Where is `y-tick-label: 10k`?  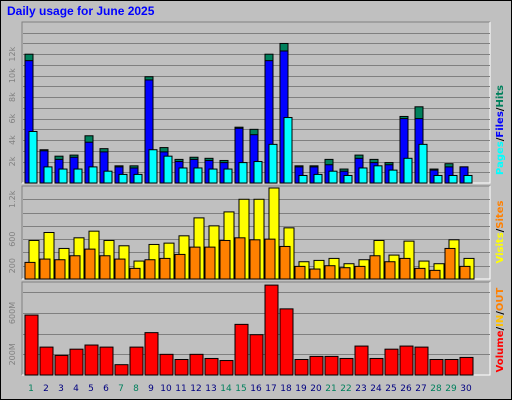
y-tick-label: 10k is located at coordinates (12, 75).